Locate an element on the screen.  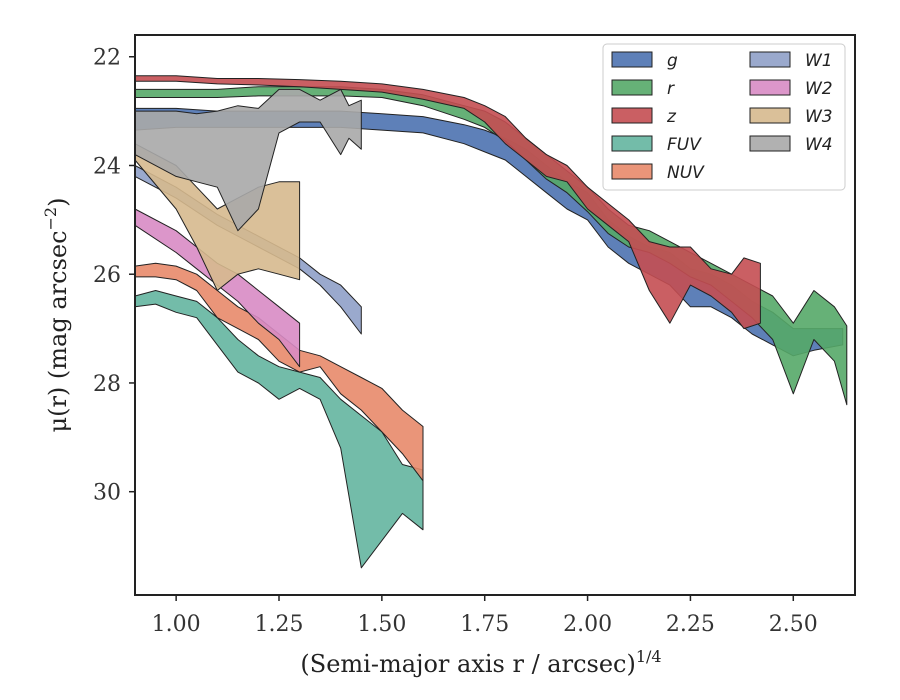
x-tick-label: 1.75 is located at coordinates (484, 624).